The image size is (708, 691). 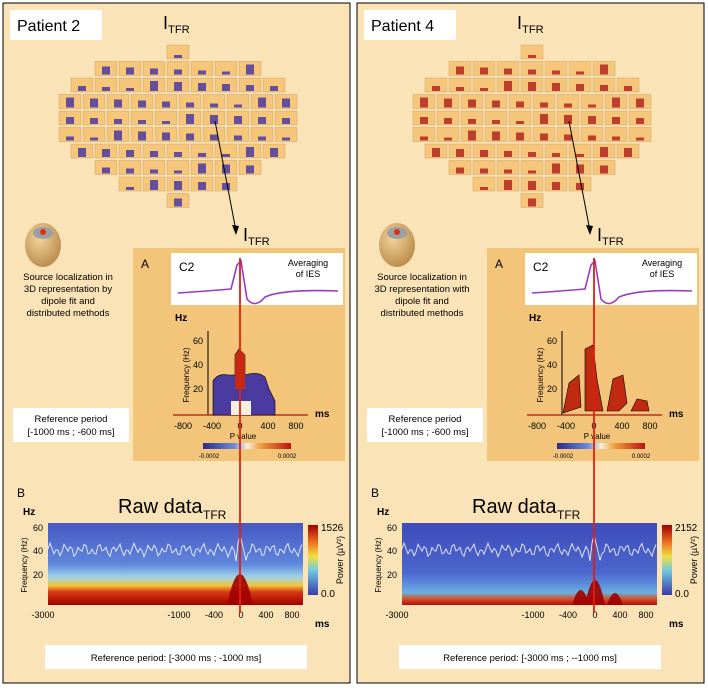 What do you see at coordinates (422, 277) in the screenshot?
I see `source-line: Source localization in` at bounding box center [422, 277].